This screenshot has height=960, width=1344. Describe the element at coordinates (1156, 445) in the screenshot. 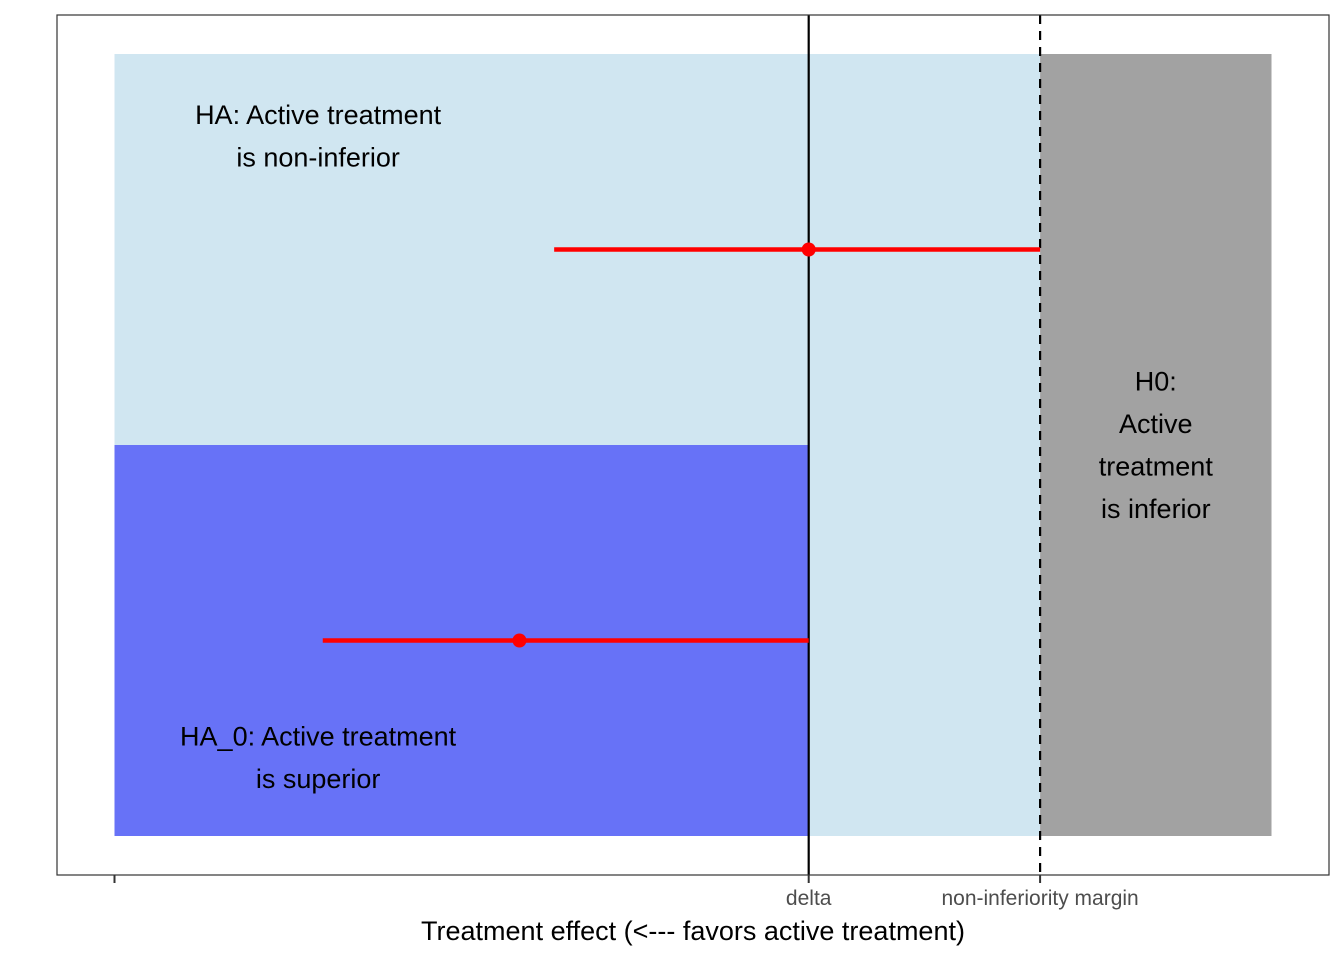

I see `region-h0` at that location.